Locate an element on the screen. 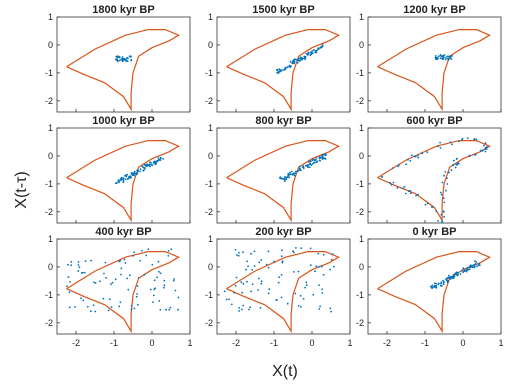 This screenshot has height=386, width=509. x-tick-label: -2 is located at coordinates (236, 343).